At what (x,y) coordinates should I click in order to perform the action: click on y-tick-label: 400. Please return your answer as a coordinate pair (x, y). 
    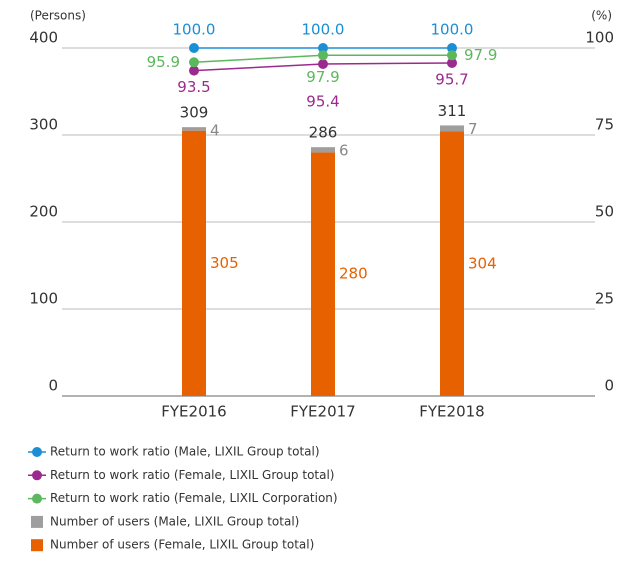
    Looking at the image, I should click on (43, 38).